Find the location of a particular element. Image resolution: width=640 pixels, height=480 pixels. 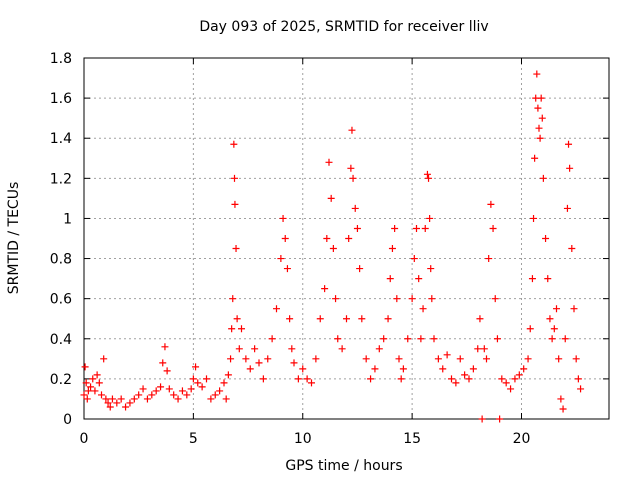

y-tick-label: 0.6 is located at coordinates (61, 300).